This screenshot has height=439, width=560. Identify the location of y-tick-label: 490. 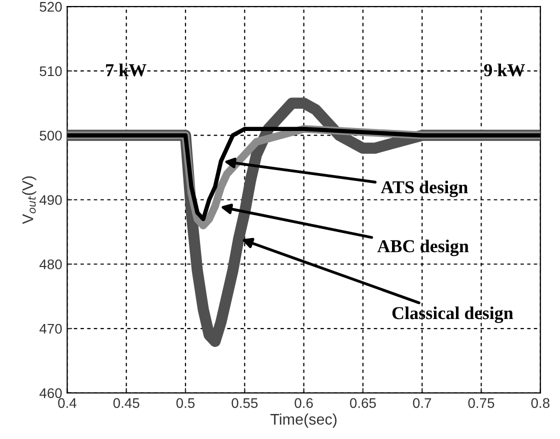
(50, 200).